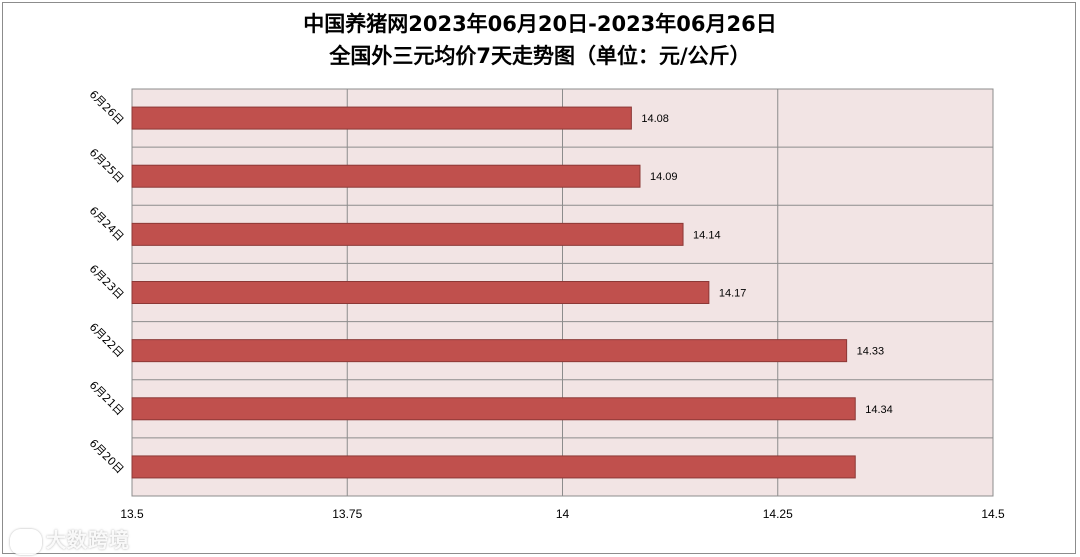  I want to click on y-category-label: 6月23日, so click(107, 282).